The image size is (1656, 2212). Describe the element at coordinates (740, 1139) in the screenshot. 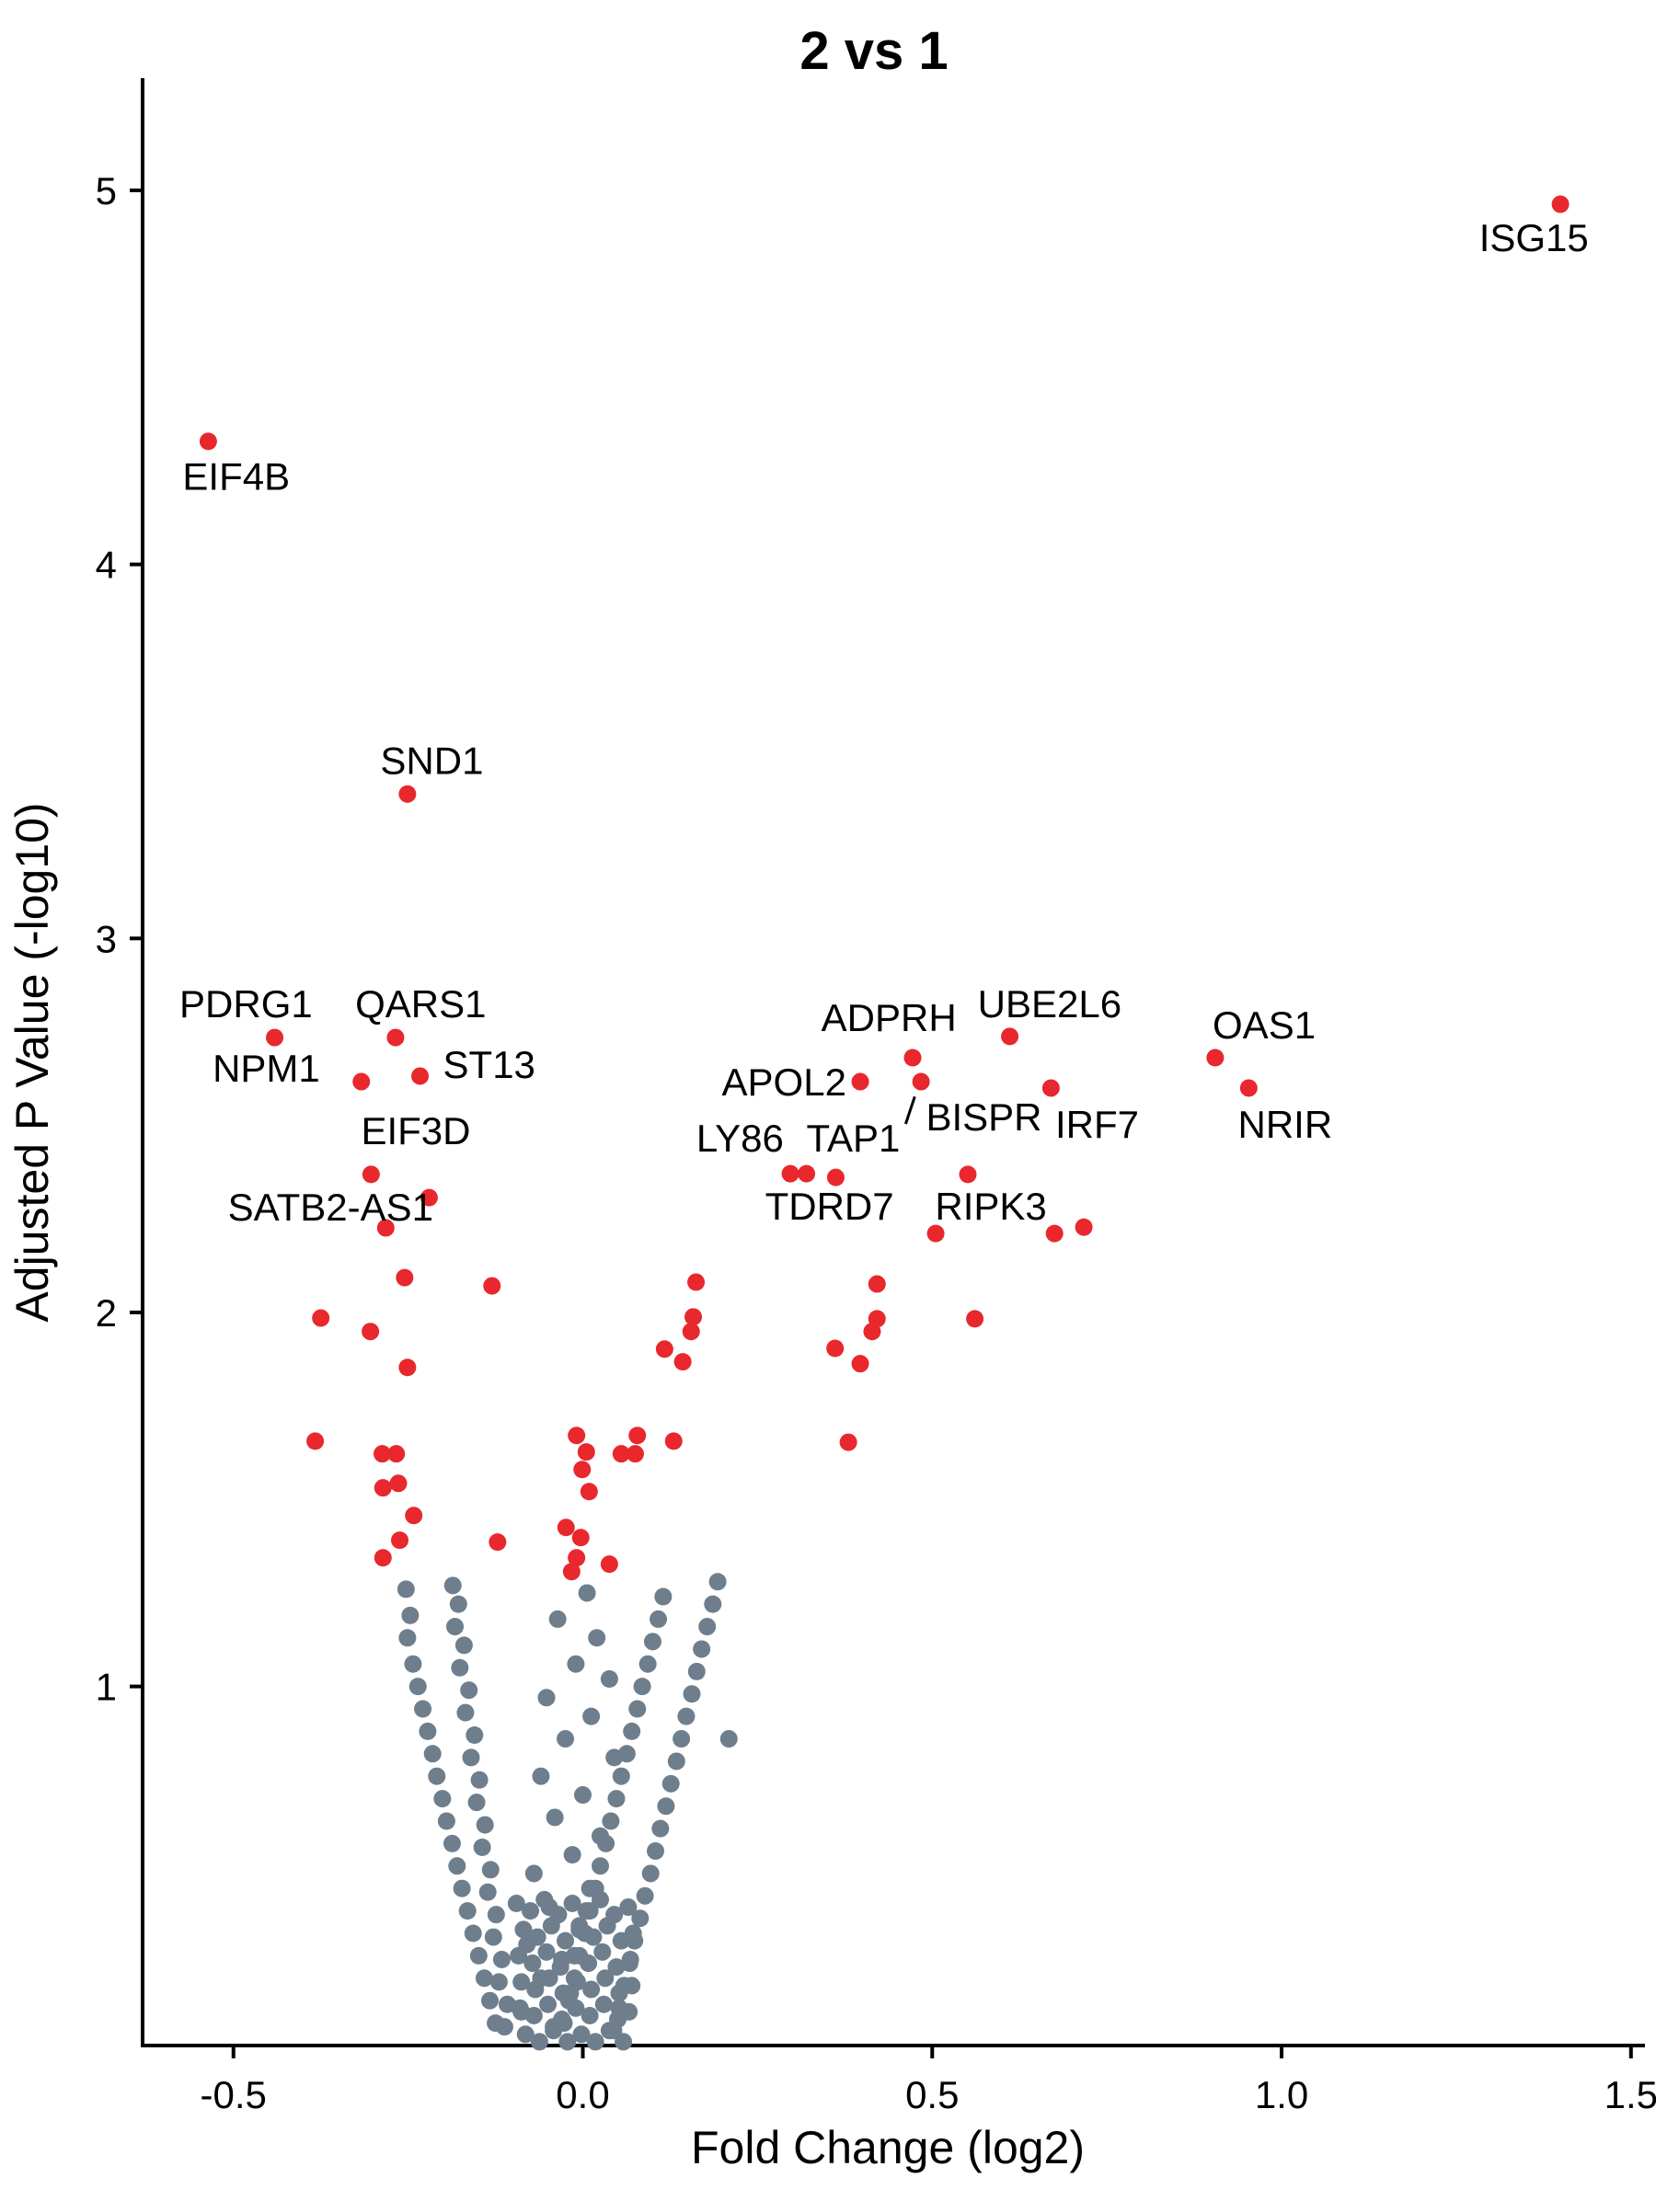

I see `gene-label: LY86` at that location.